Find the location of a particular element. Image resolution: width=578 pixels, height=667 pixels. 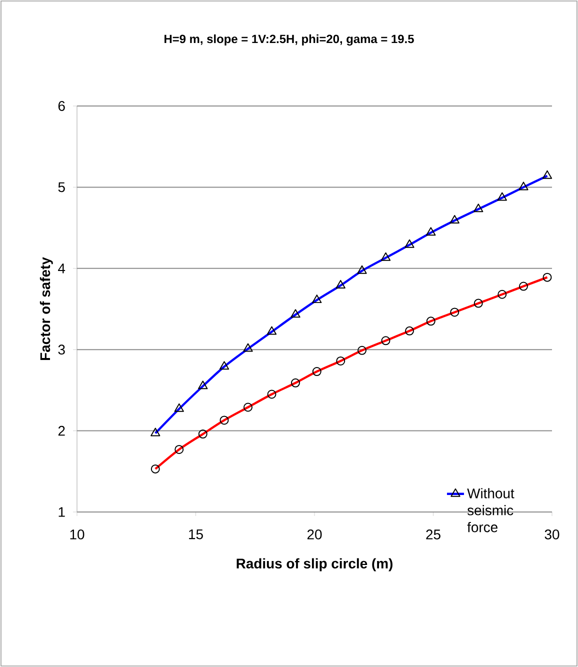

y-axis-title: Factor of safety is located at coordinates (46, 308).